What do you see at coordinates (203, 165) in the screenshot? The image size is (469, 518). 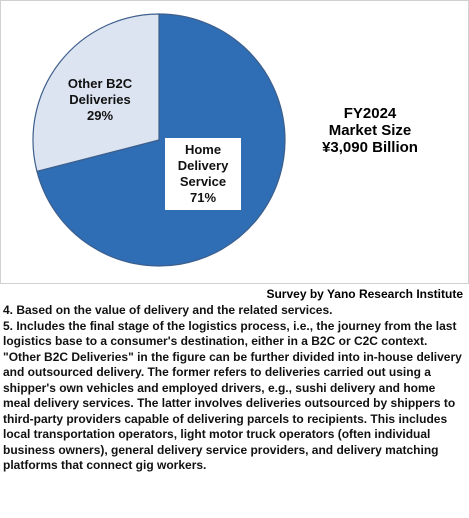 I see `slice-name: Home Delivery Service` at bounding box center [203, 165].